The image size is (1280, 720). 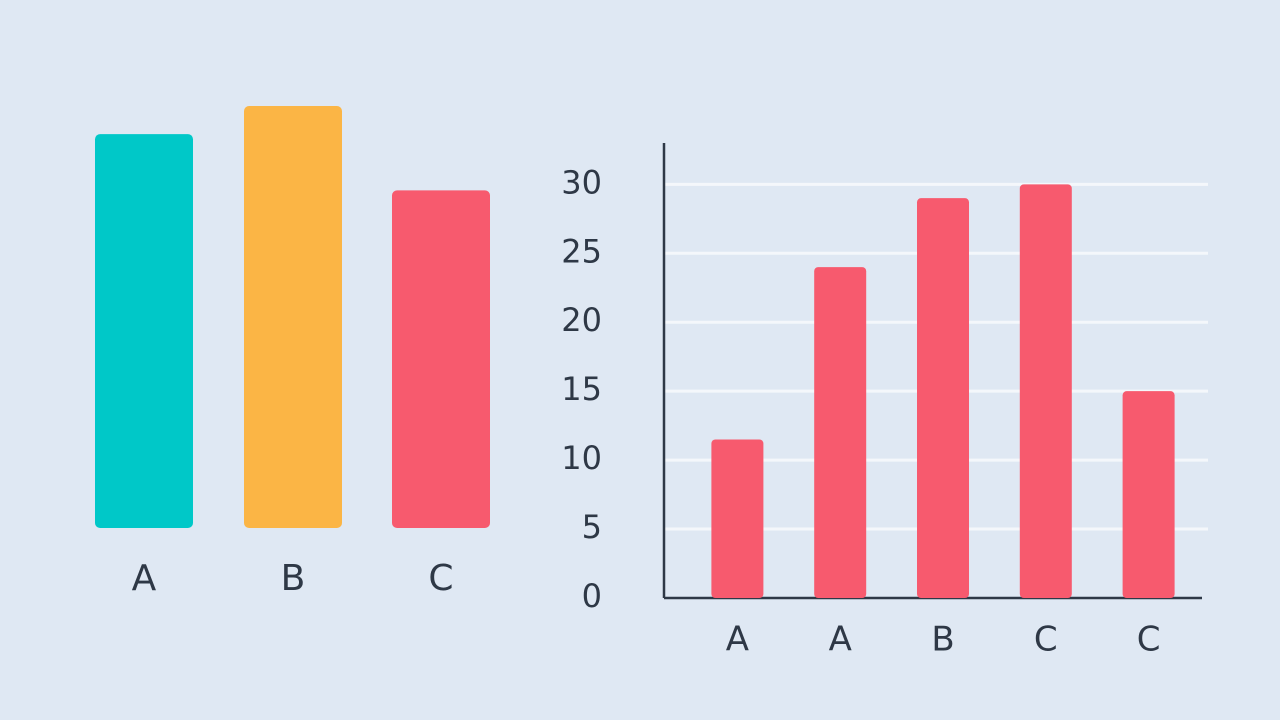 What do you see at coordinates (581, 251) in the screenshot?
I see `y-tick-label: 25` at bounding box center [581, 251].